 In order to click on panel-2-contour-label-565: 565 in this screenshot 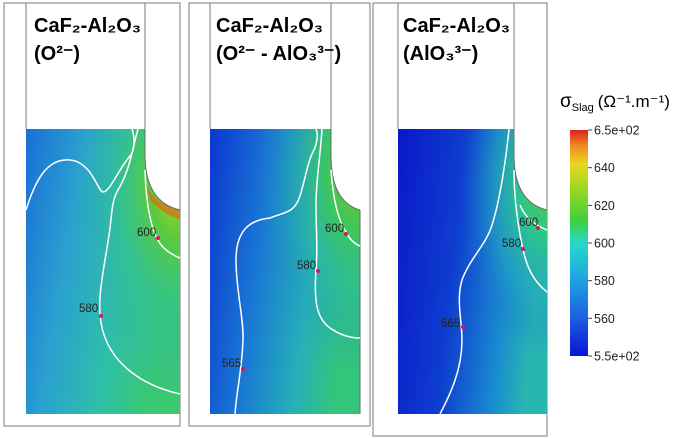, I will do `click(231, 364)`.